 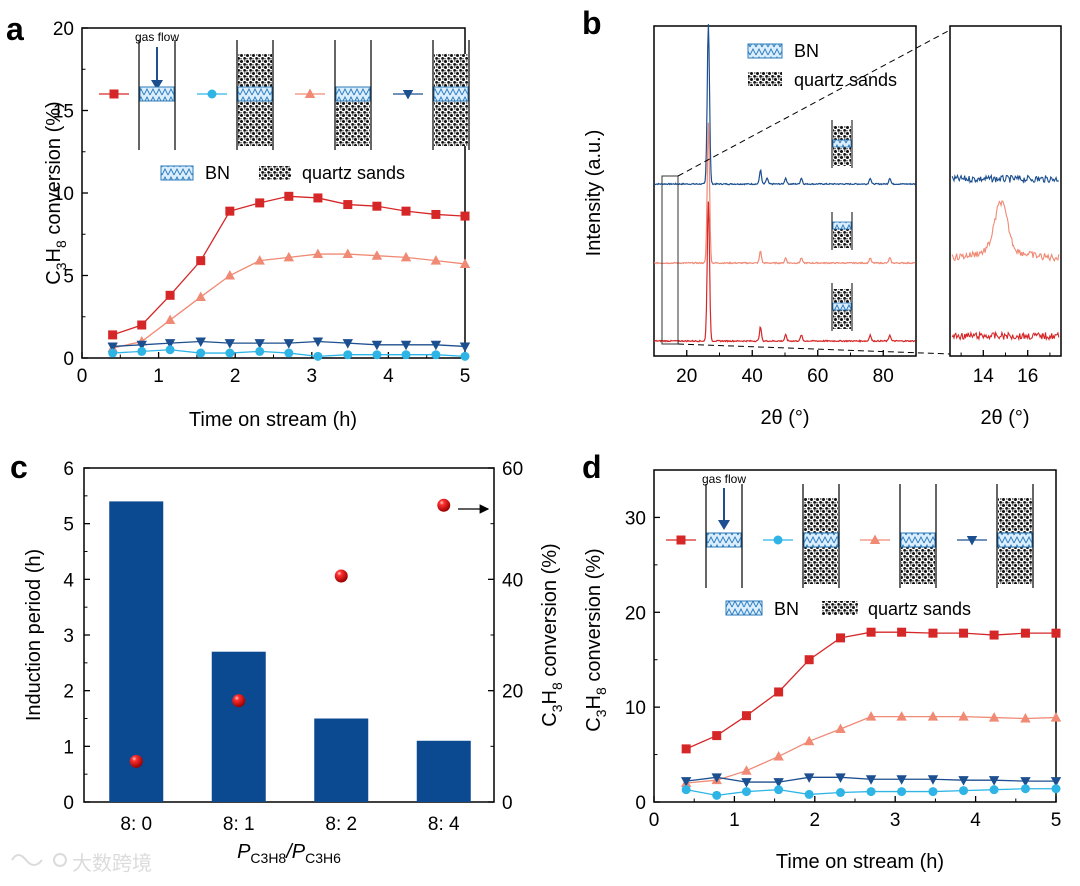 I want to click on bars, so click(x=290, y=651).